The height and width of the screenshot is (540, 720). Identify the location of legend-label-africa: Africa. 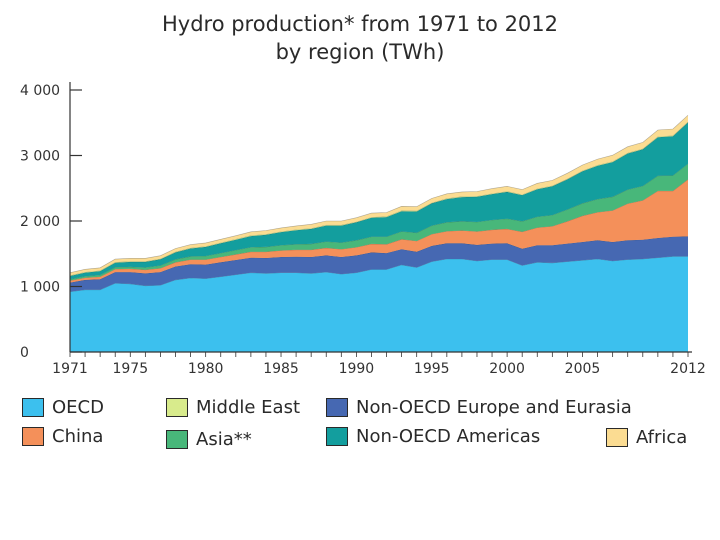
(662, 437).